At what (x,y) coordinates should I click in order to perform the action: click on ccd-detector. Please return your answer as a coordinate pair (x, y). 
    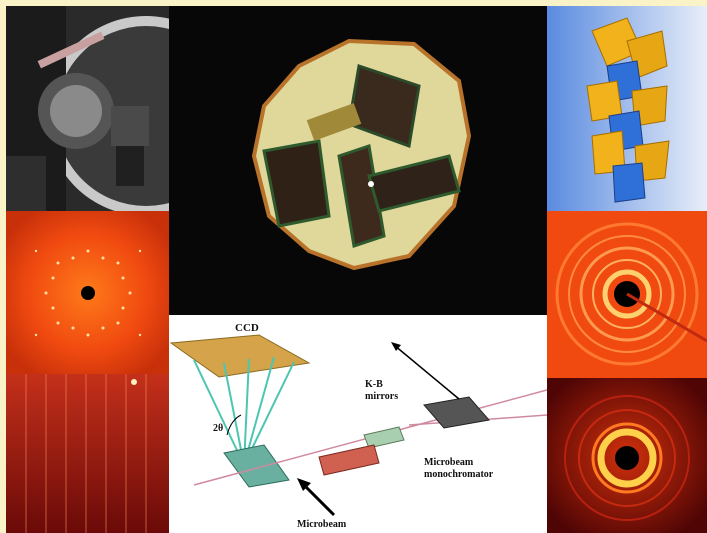
    Looking at the image, I should click on (240, 356).